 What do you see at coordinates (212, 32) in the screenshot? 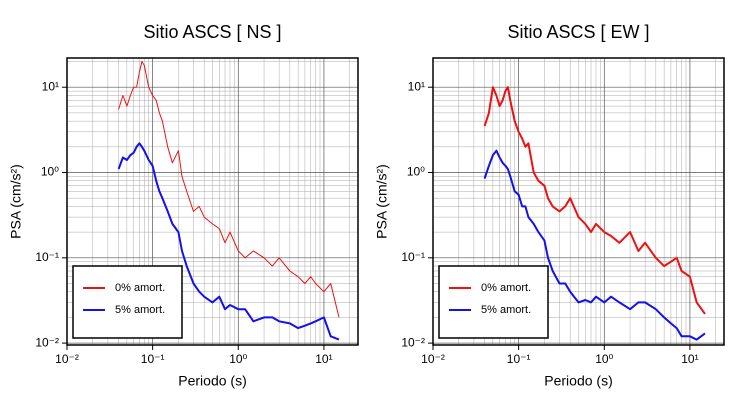
I see `chart-title: Sitio ASCS [ NS ]` at bounding box center [212, 32].